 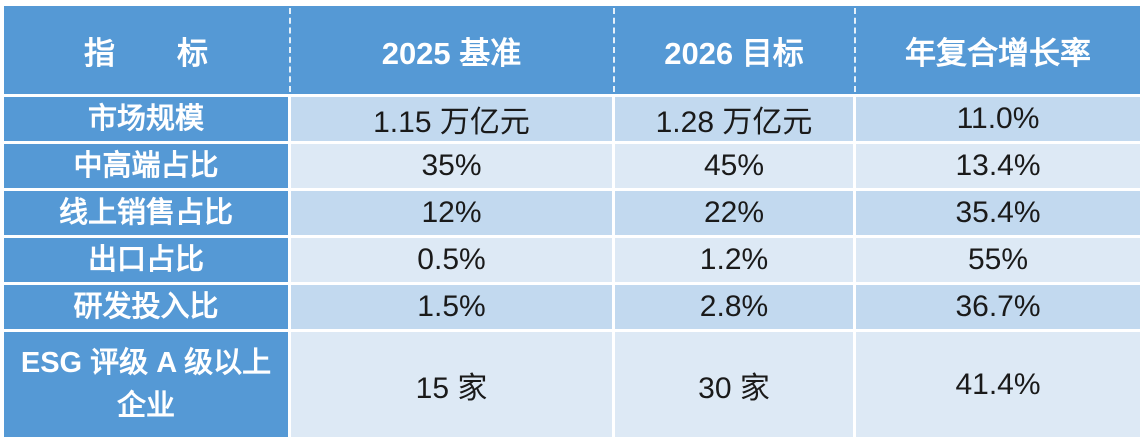 What do you see at coordinates (734, 260) in the screenshot?
I see `data-cell: 1.2%` at bounding box center [734, 260].